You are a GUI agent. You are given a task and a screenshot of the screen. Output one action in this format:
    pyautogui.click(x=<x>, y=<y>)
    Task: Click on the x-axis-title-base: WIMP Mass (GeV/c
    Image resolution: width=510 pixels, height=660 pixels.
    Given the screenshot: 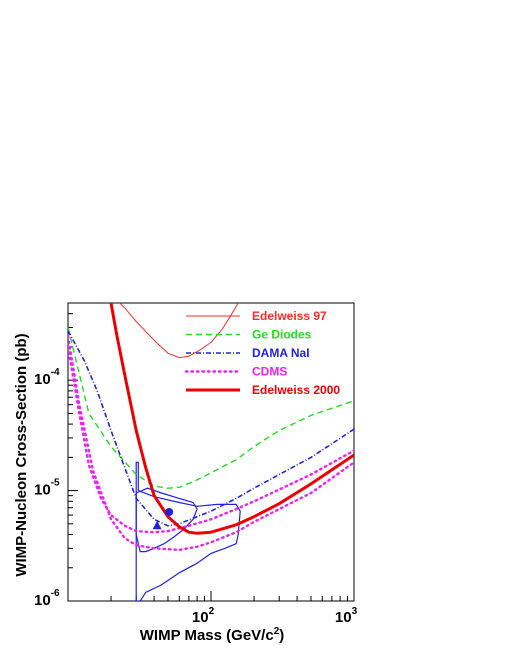 What is the action you would take?
    pyautogui.click(x=207, y=635)
    